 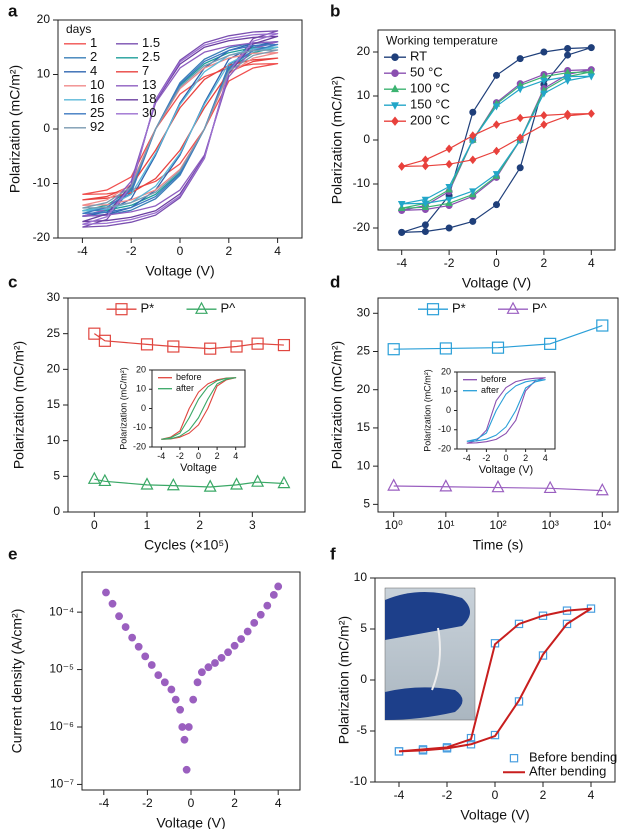 I want to click on x-axis-label: Voltage (V), so click(x=179, y=271).